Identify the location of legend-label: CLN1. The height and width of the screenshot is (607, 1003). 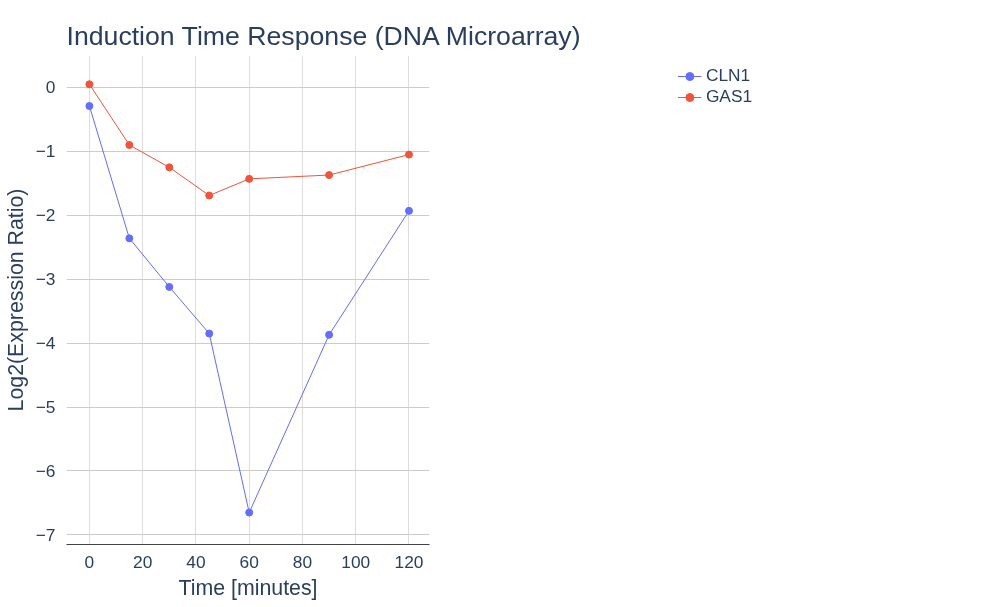
(728, 75).